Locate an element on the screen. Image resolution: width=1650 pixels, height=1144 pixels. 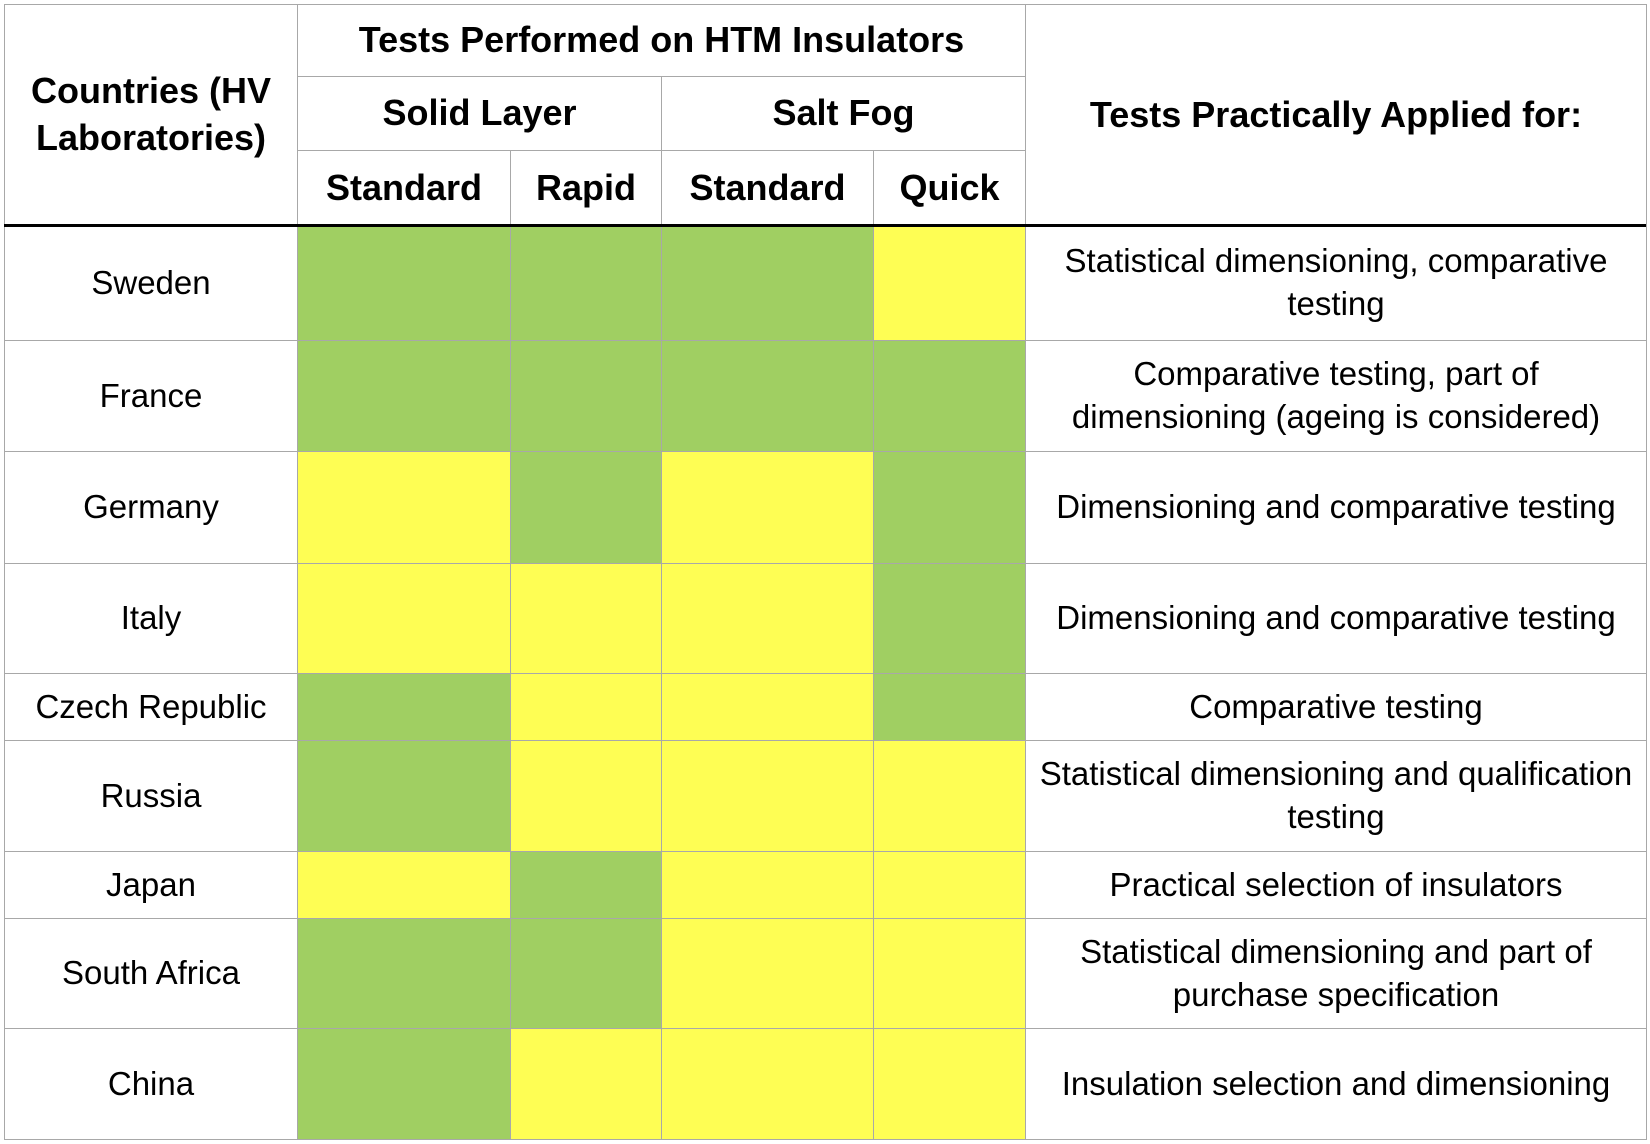
country: Japan is located at coordinates (151, 885).